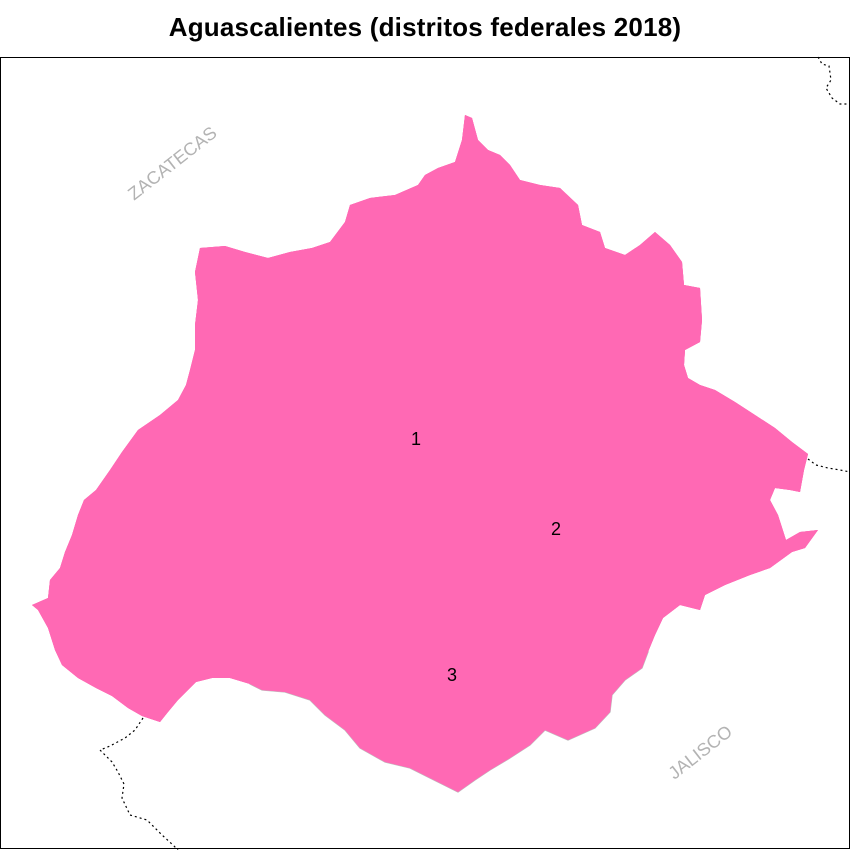  I want to click on district-2-label: 2, so click(556, 529).